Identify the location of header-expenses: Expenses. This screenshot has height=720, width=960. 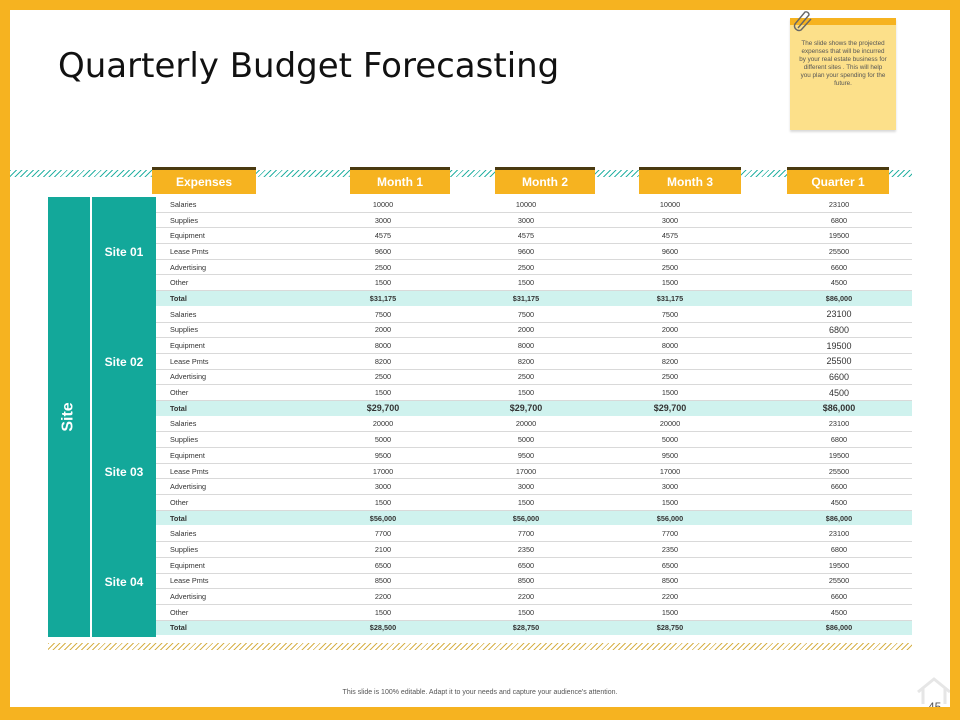
(204, 180).